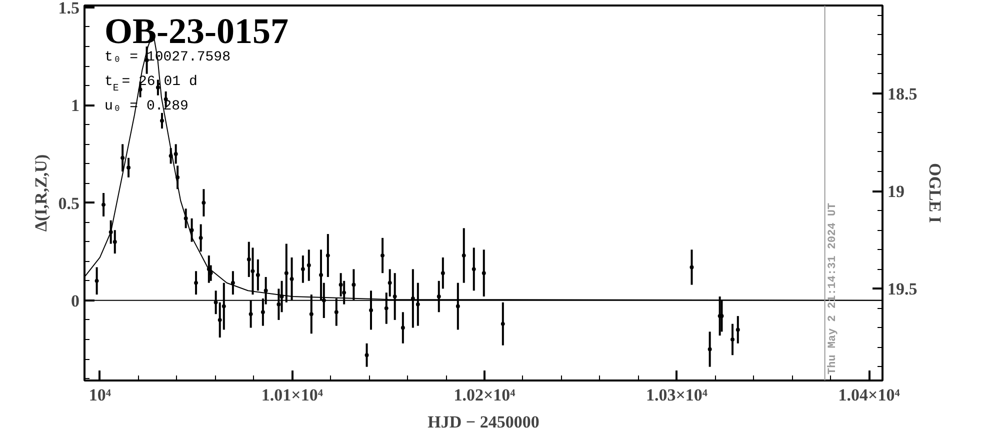  What do you see at coordinates (903, 94) in the screenshot?
I see `y2-tick-label: 18.5` at bounding box center [903, 94].